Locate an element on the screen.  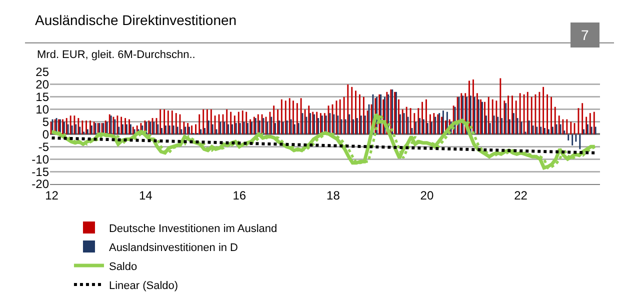
x-tick-label: 22 is located at coordinates (521, 195).